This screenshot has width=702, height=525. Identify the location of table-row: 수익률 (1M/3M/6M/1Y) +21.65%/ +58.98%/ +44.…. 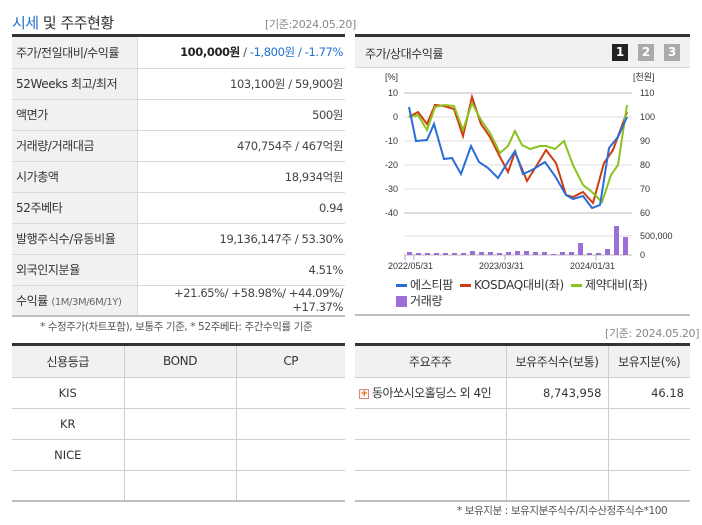
(178, 301).